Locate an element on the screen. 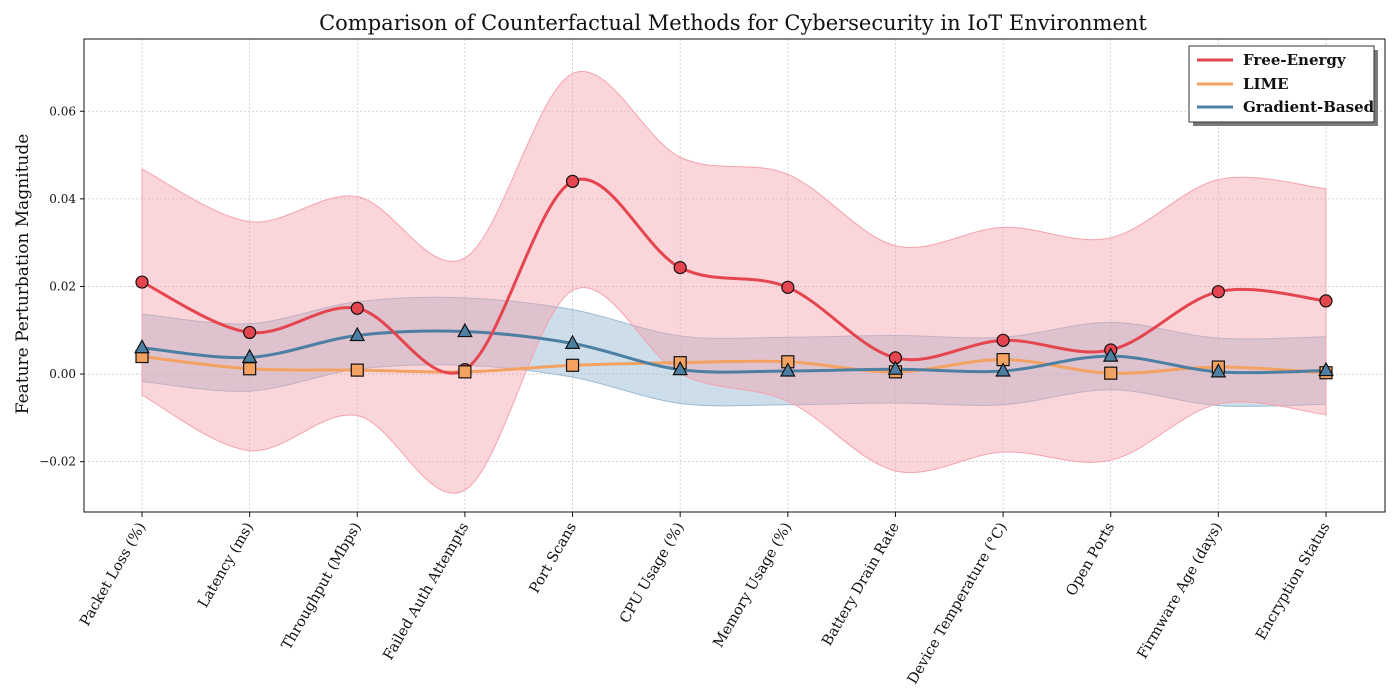 The width and height of the screenshot is (1400, 700). y-axis-label: Feature Perturbation Magnitude is located at coordinates (23, 274).